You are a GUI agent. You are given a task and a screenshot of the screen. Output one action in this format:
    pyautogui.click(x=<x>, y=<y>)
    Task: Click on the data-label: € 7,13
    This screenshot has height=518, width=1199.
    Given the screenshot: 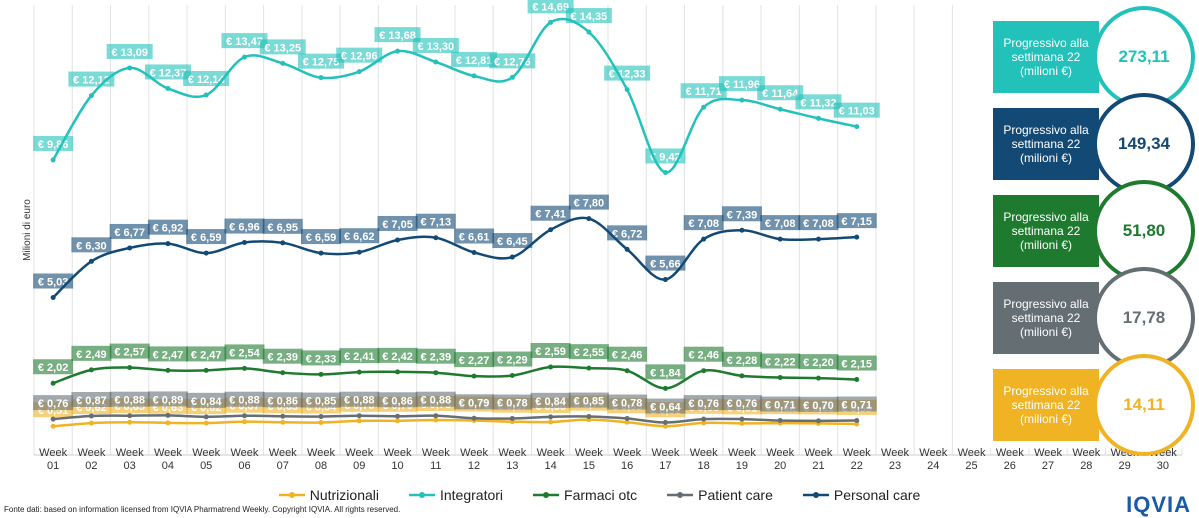 What is the action you would take?
    pyautogui.click(x=436, y=223)
    